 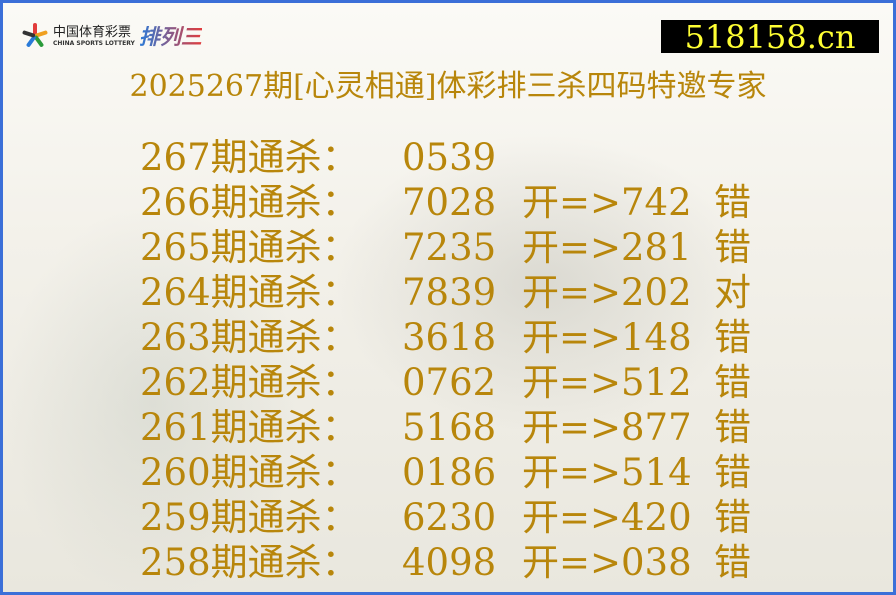 I want to click on kill-code: 7028, so click(x=449, y=202).